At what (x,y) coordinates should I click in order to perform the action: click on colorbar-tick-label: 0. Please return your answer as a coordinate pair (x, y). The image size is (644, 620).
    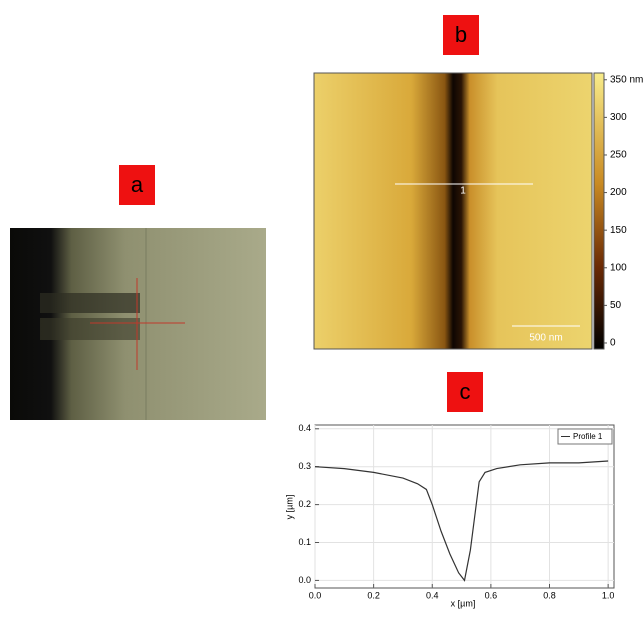
    Looking at the image, I should click on (613, 343).